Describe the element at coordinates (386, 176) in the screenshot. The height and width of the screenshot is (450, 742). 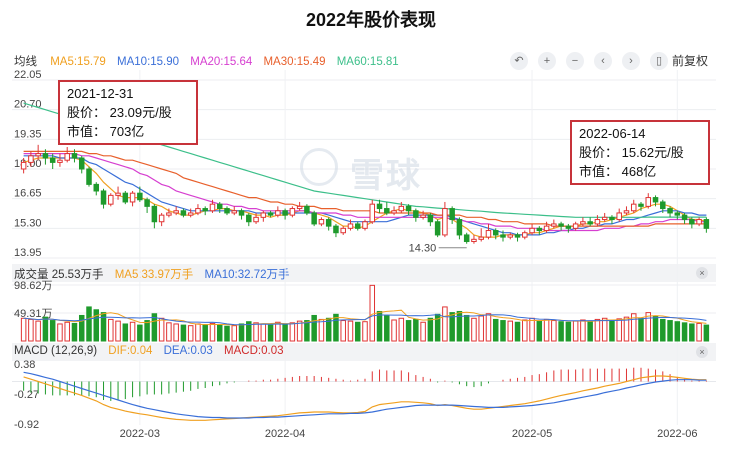
I see `watermark: 雪球` at that location.